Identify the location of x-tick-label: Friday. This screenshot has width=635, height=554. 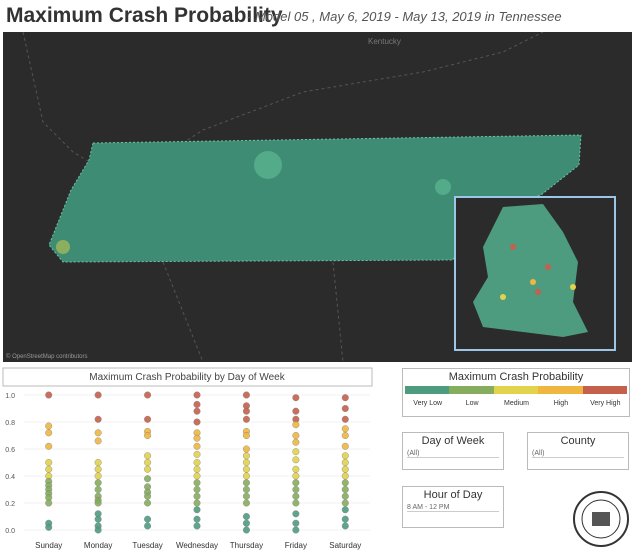
(296, 545).